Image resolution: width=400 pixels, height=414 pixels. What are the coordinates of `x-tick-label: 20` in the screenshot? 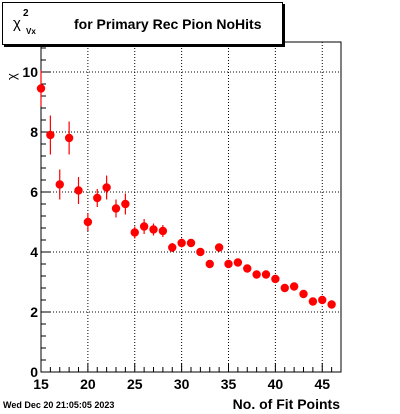 It's located at (88, 384).